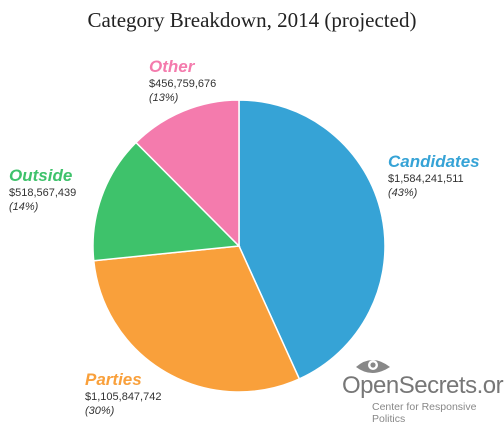 The width and height of the screenshot is (504, 444). Describe the element at coordinates (196, 319) in the screenshot. I see `pie-slice-parties` at that location.